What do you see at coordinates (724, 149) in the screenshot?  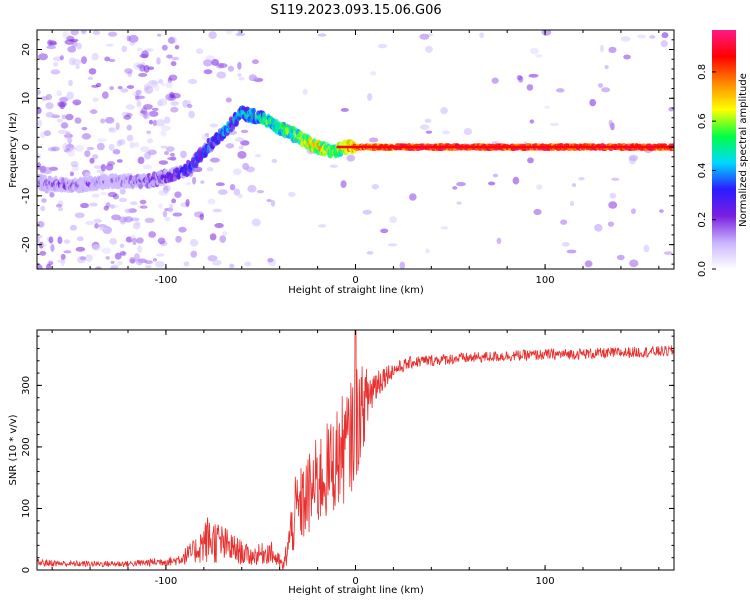 I see `colorbar-gradient` at bounding box center [724, 149].